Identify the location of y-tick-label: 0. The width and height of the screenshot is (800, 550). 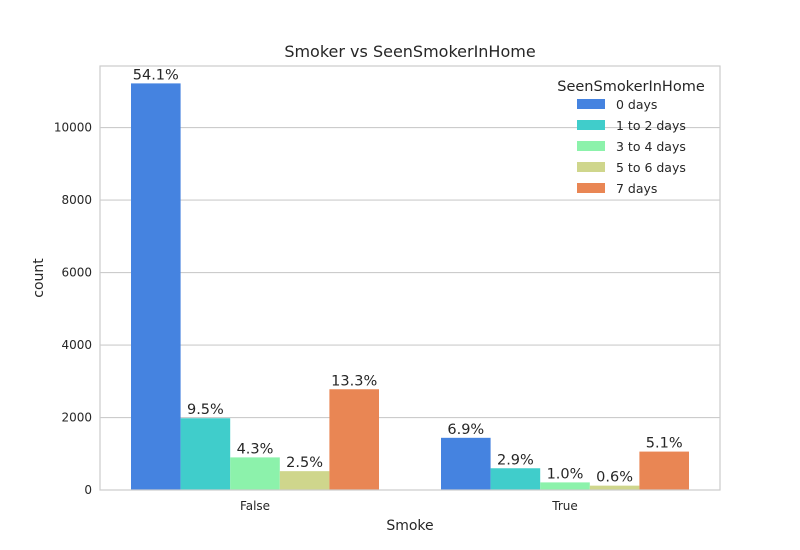
(88, 490).